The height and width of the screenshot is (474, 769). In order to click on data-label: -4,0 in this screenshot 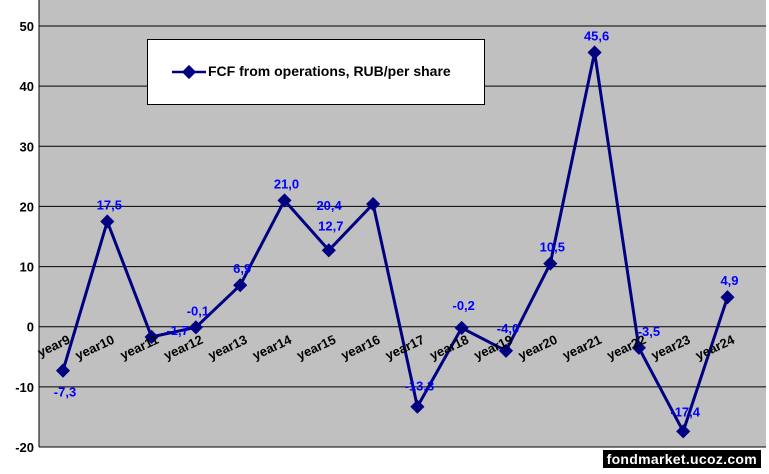, I will do `click(508, 328)`.